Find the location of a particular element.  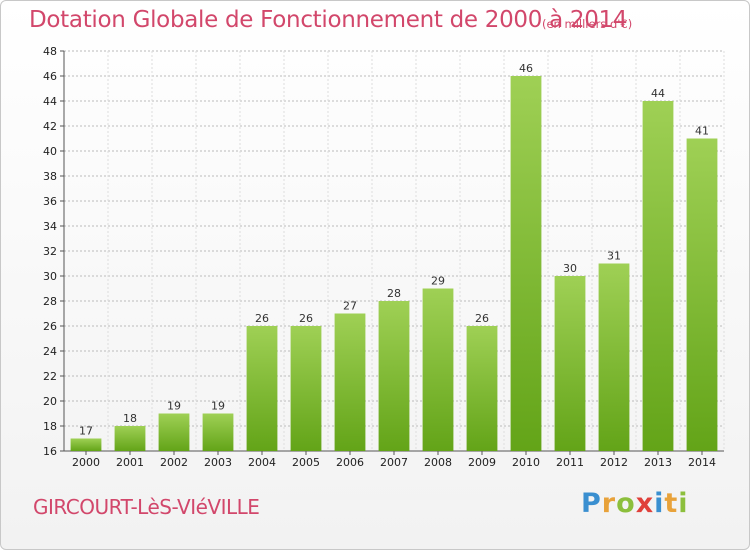

unit-label: (en milliers d'€) is located at coordinates (587, 24).